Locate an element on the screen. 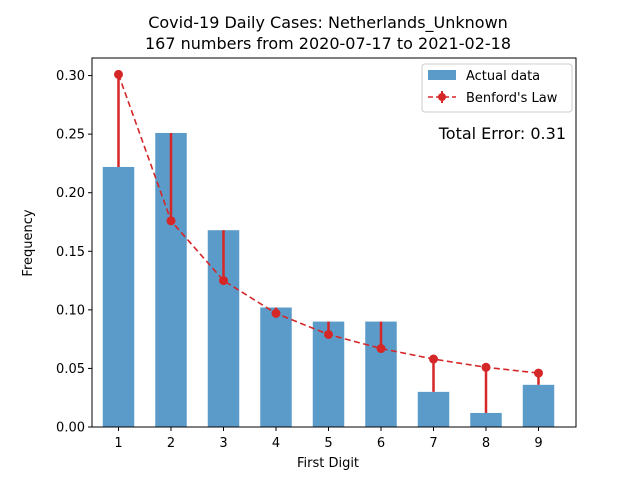  legend-benford-label: Benford's Law is located at coordinates (512, 98).